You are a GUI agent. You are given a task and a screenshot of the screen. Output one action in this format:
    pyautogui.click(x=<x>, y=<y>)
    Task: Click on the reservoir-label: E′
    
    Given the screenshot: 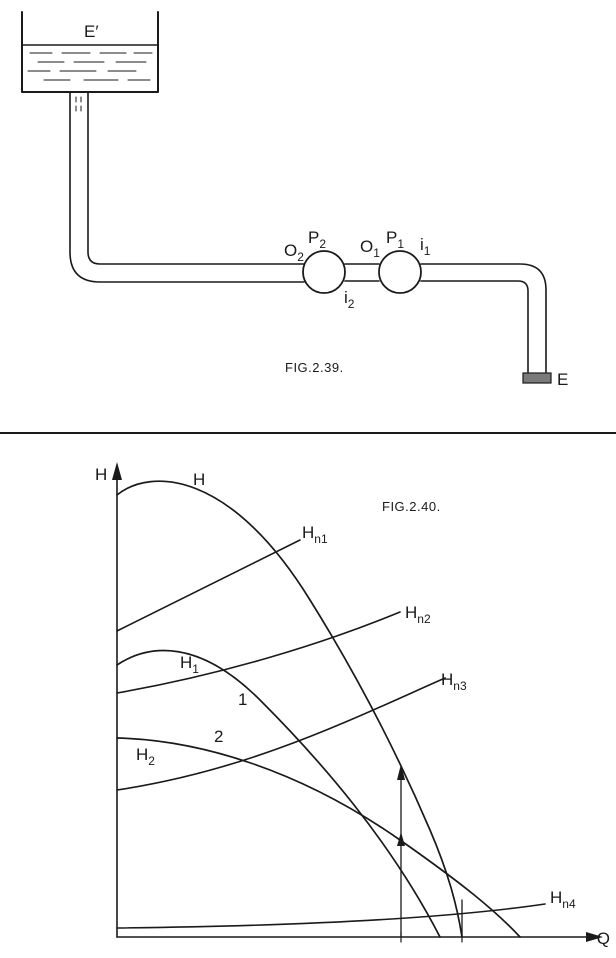 What is the action you would take?
    pyautogui.click(x=91, y=31)
    